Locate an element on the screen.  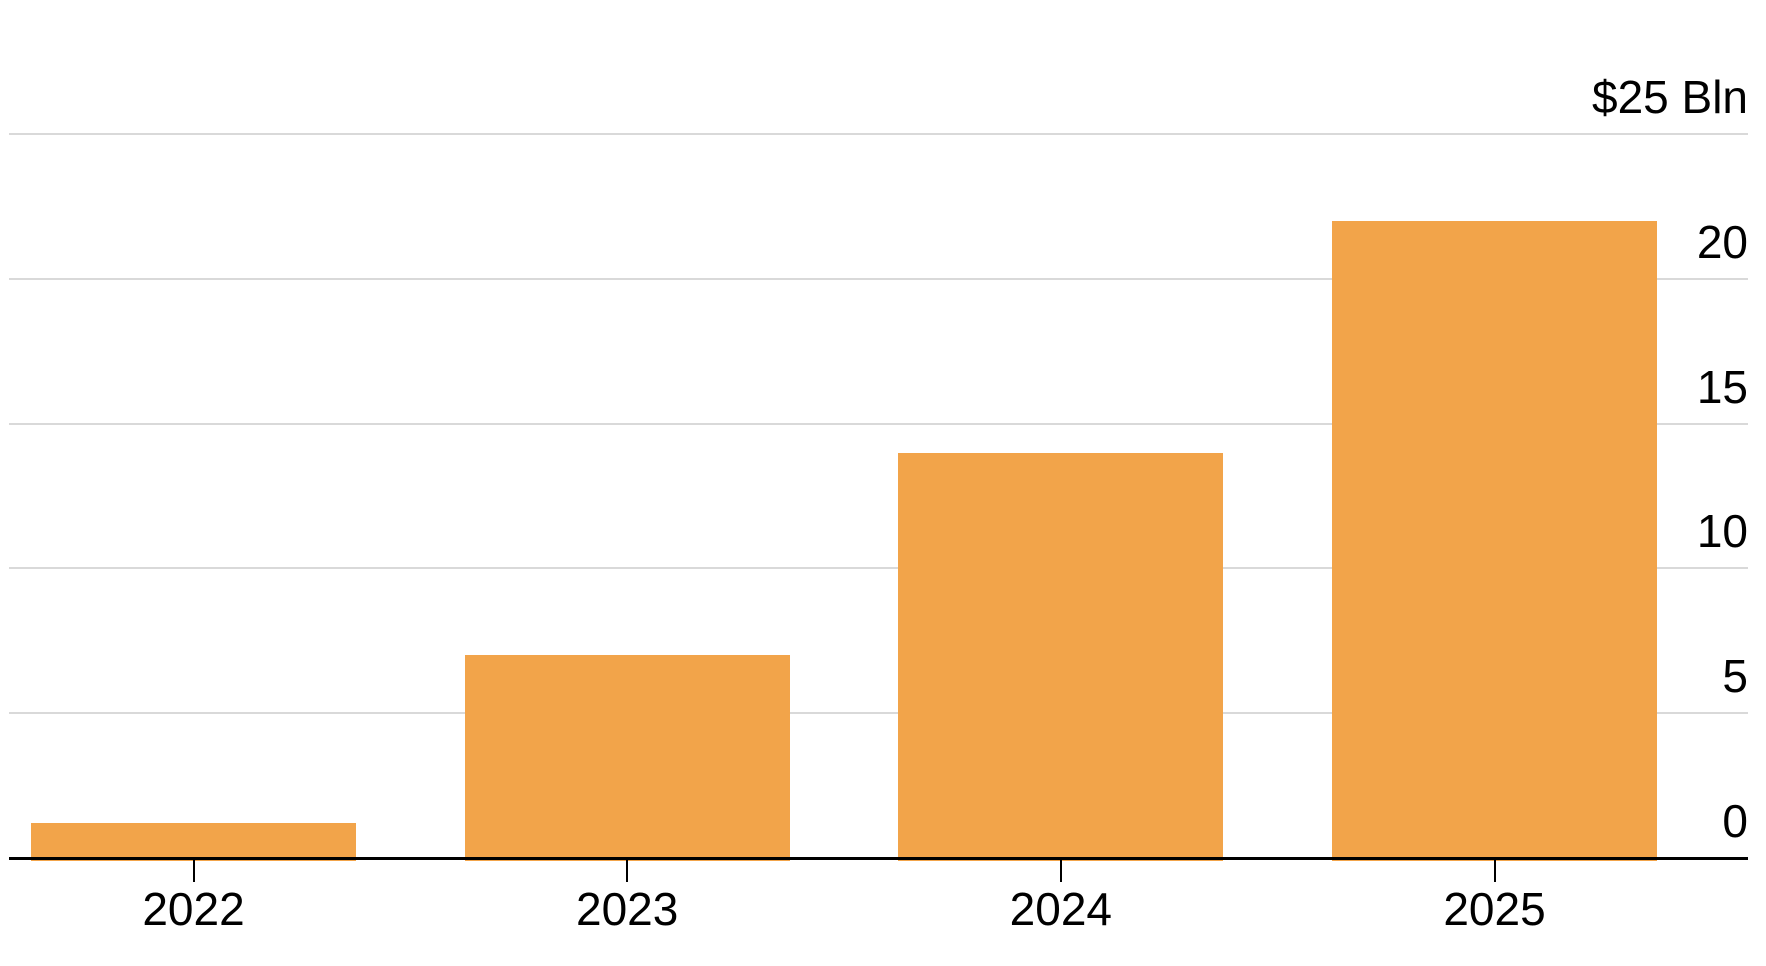
bar-2025 is located at coordinates (1494, 540).